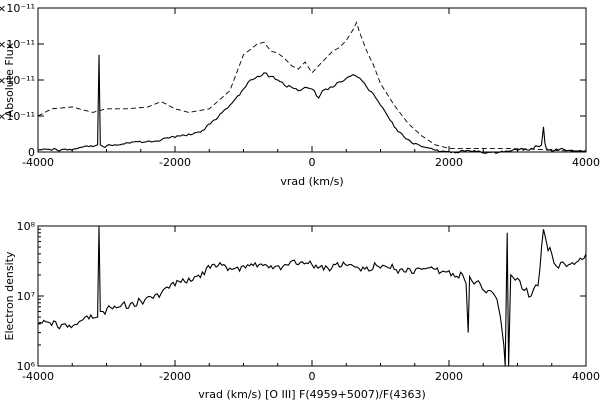 This screenshot has height=407, width=600. What do you see at coordinates (449, 162) in the screenshot?
I see `flux-x-tick-label: 2000` at bounding box center [449, 162].